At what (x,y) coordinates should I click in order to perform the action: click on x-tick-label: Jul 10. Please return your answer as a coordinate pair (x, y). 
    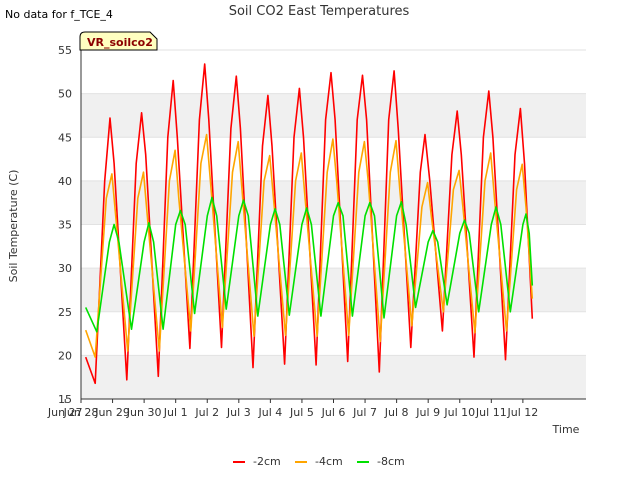
    Looking at the image, I should click on (459, 412).